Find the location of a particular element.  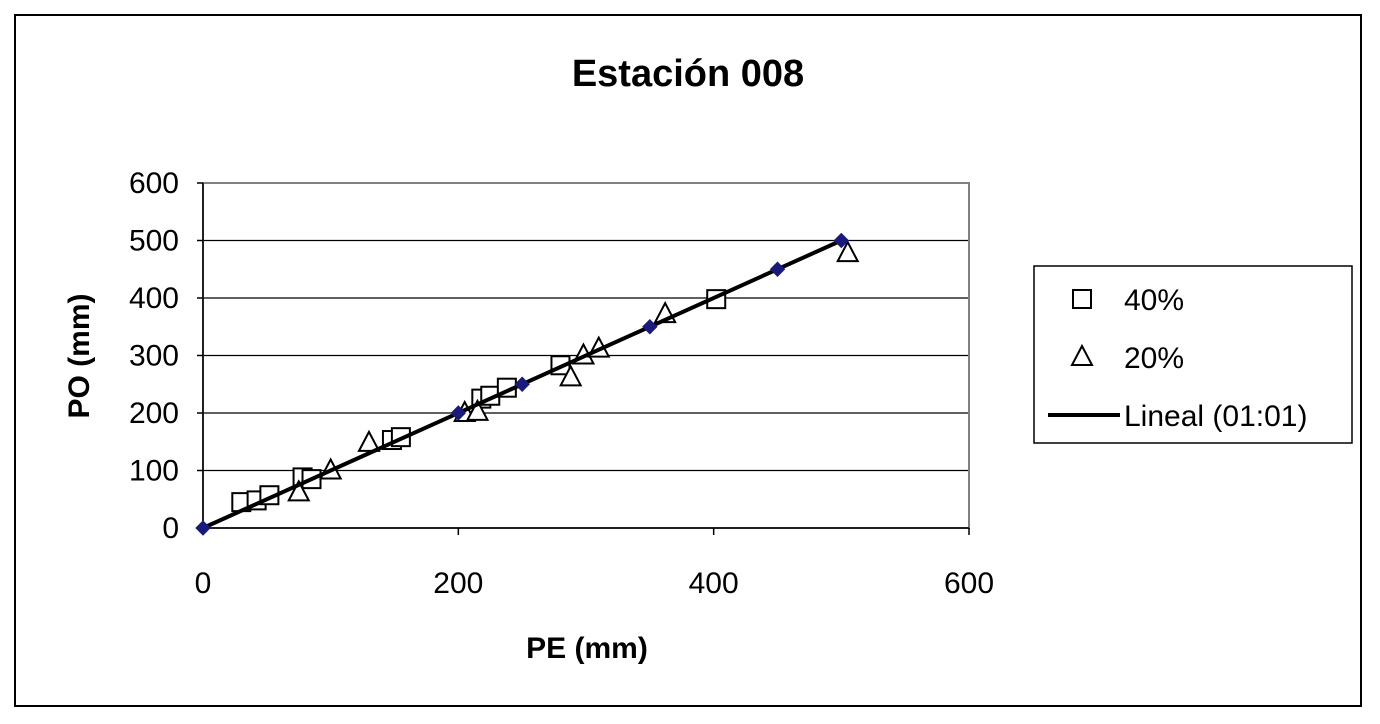

legend-entry: Lineal (01:01) is located at coordinates (1177, 416).